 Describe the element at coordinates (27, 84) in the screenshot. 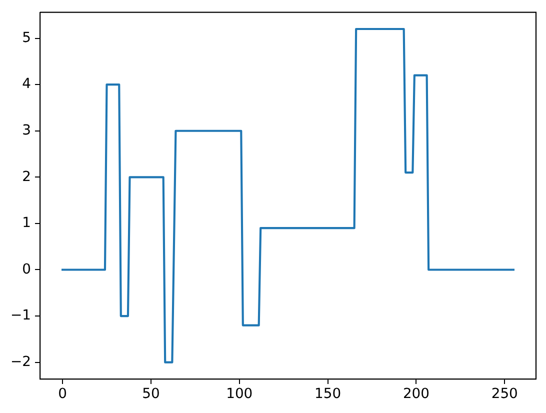

I see `y-tick-label: 4` at that location.